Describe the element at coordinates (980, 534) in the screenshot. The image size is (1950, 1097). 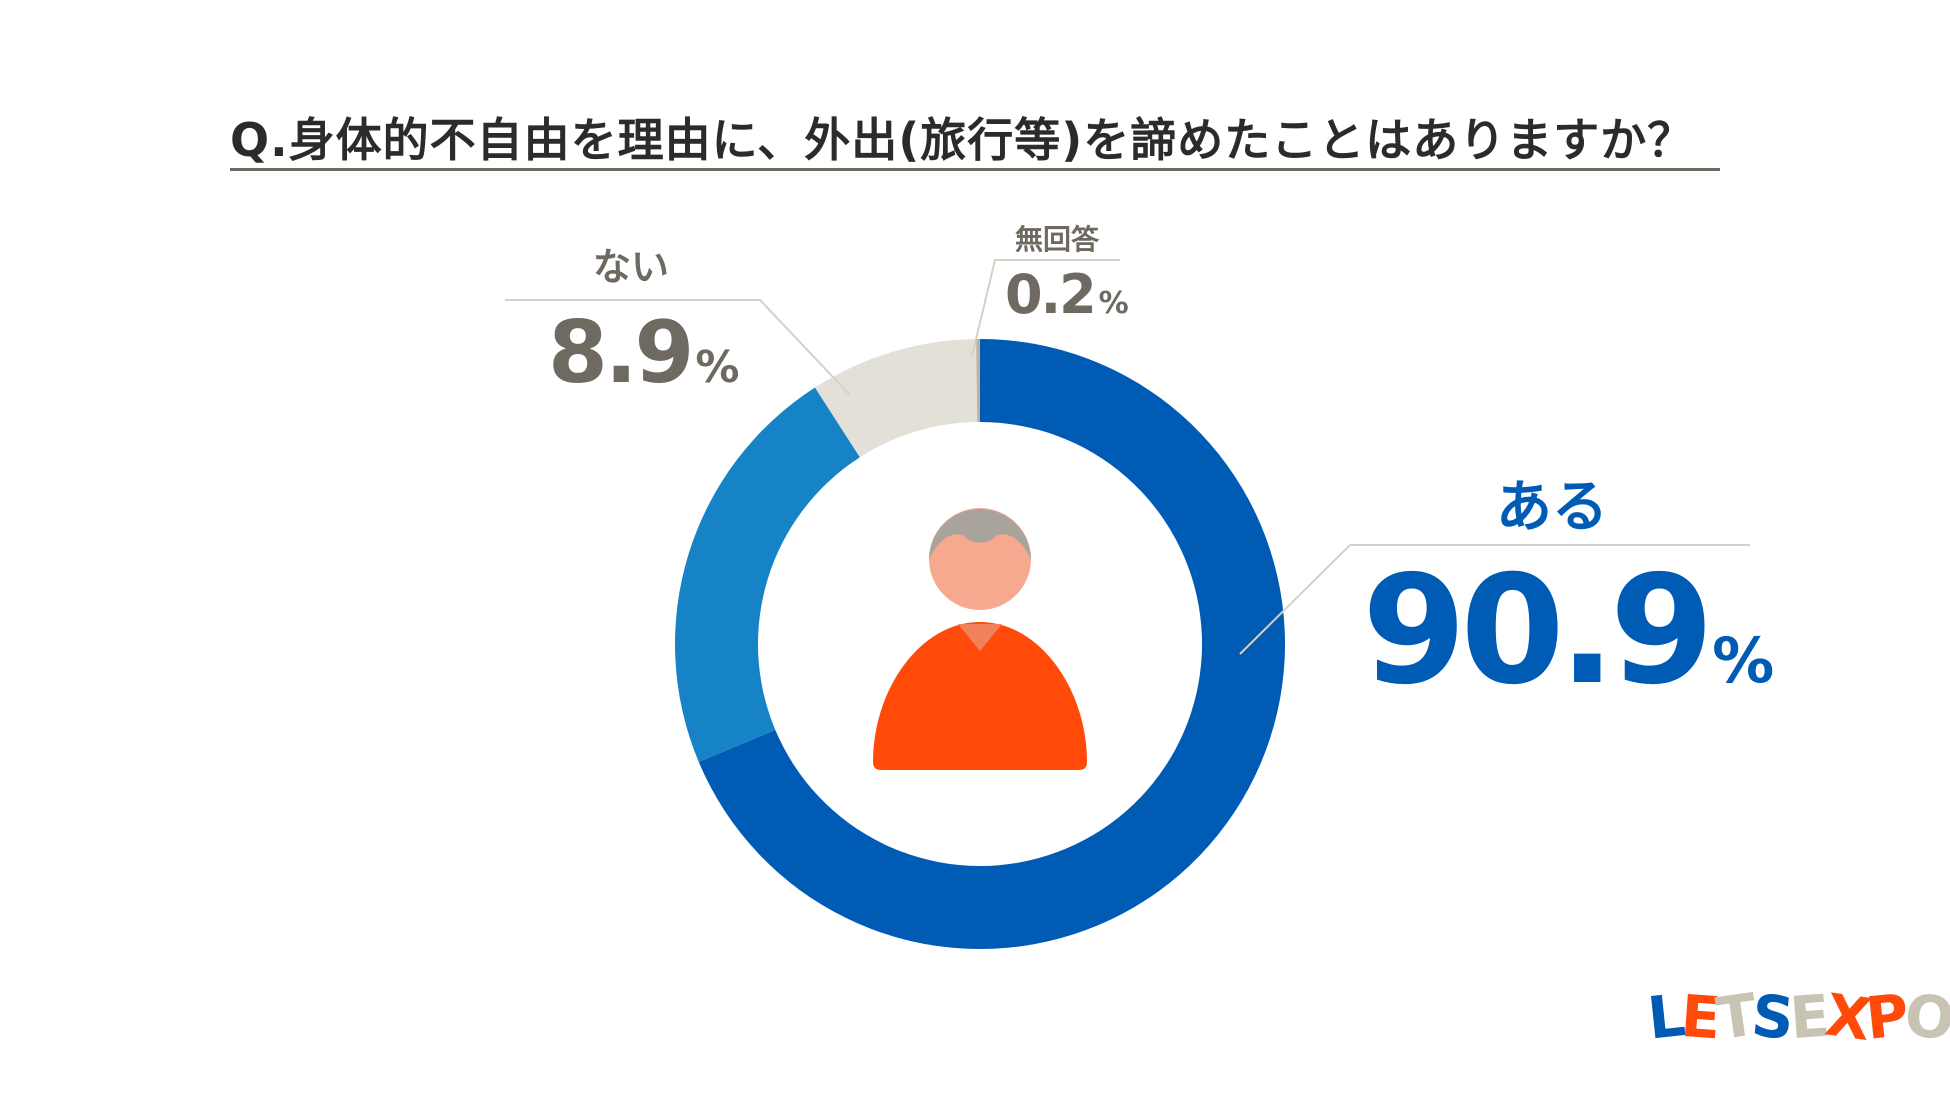
I see `person-hair` at that location.